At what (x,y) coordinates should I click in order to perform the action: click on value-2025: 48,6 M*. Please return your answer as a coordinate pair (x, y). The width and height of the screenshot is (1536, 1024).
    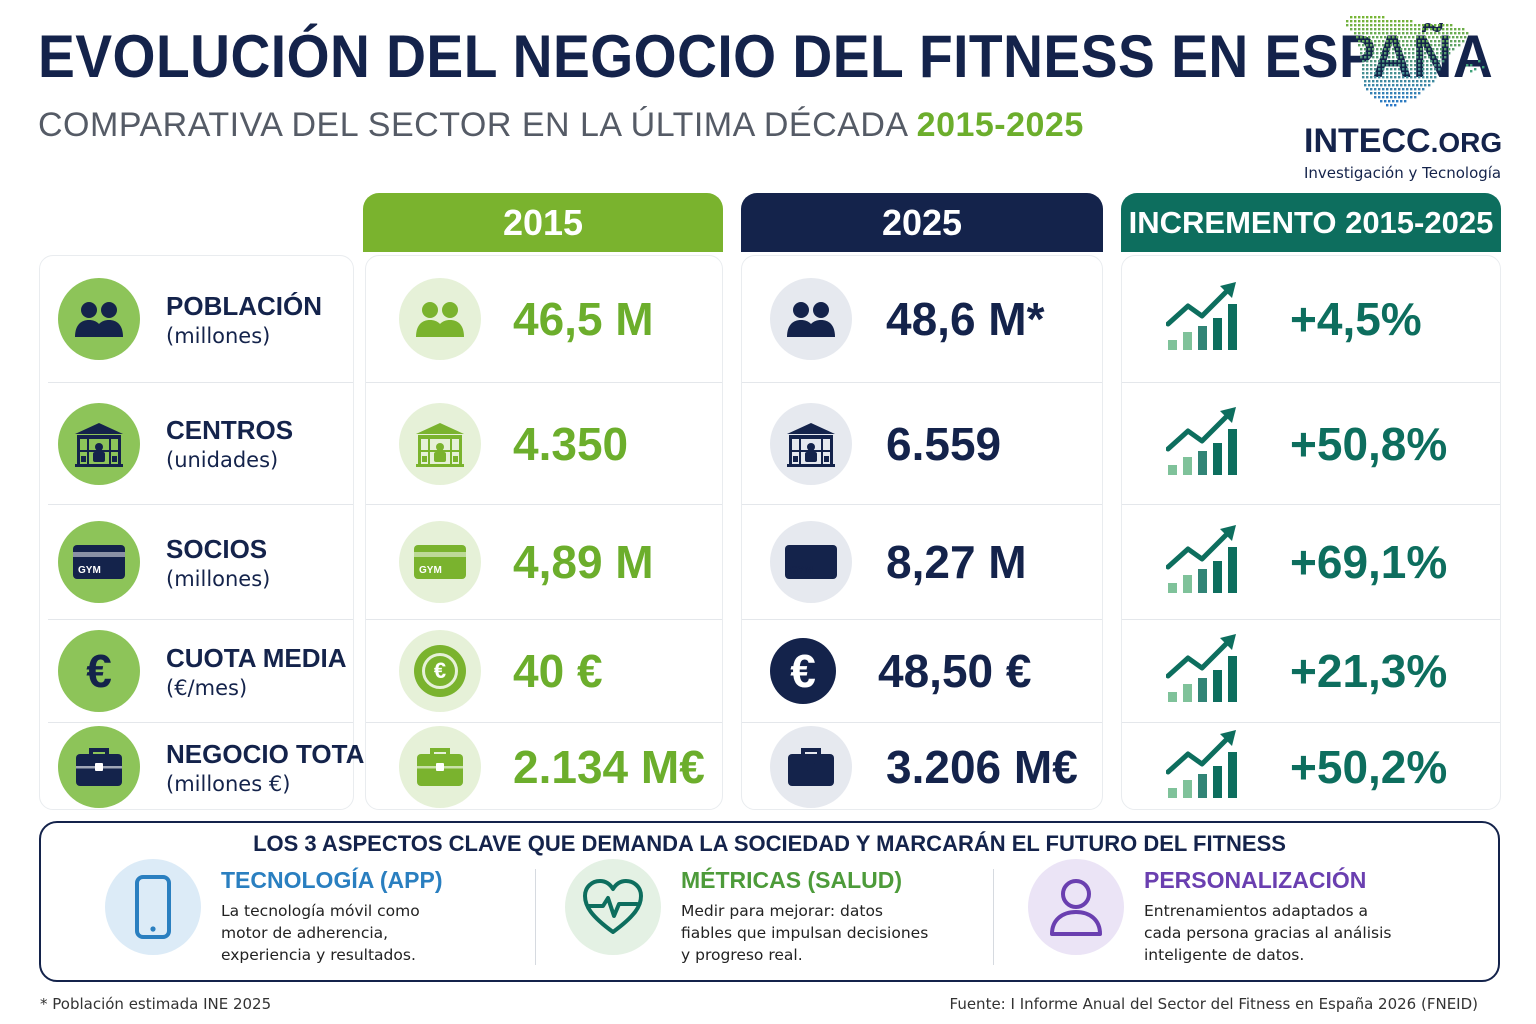
    Looking at the image, I should click on (965, 319).